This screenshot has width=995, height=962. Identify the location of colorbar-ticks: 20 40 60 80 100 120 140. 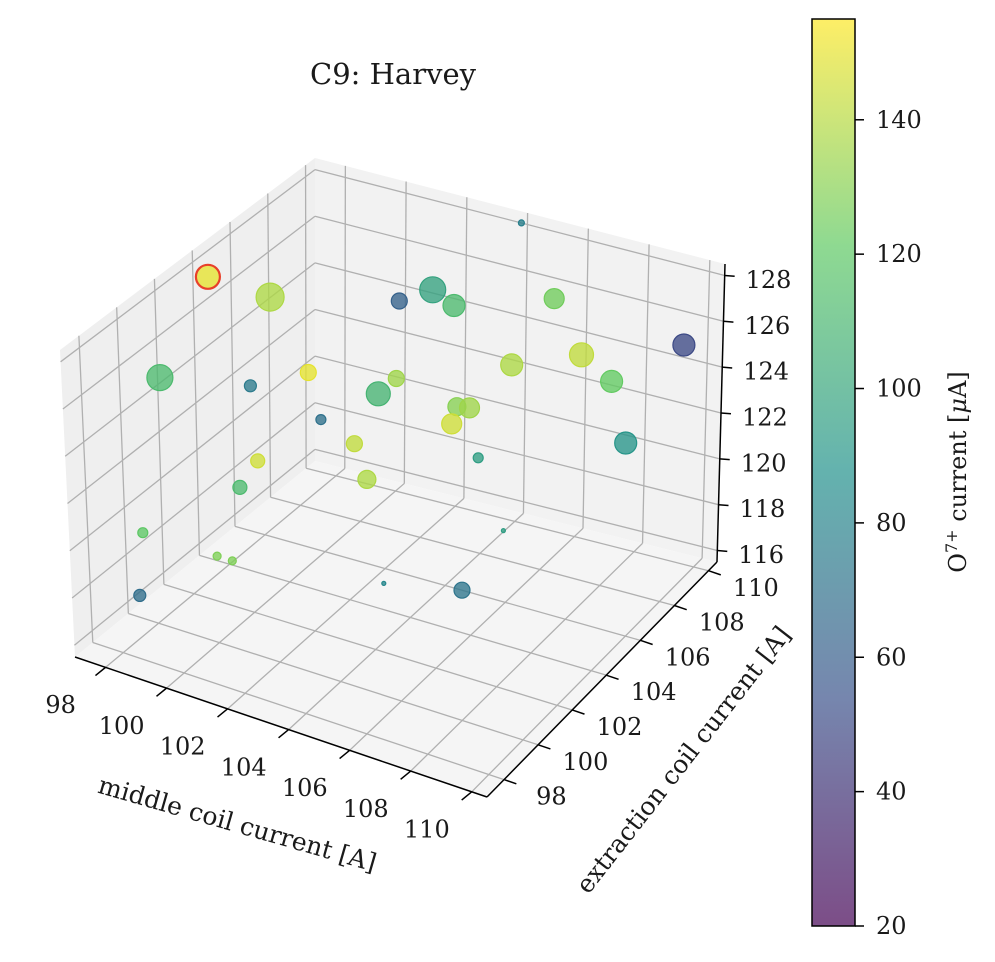
(888, 523).